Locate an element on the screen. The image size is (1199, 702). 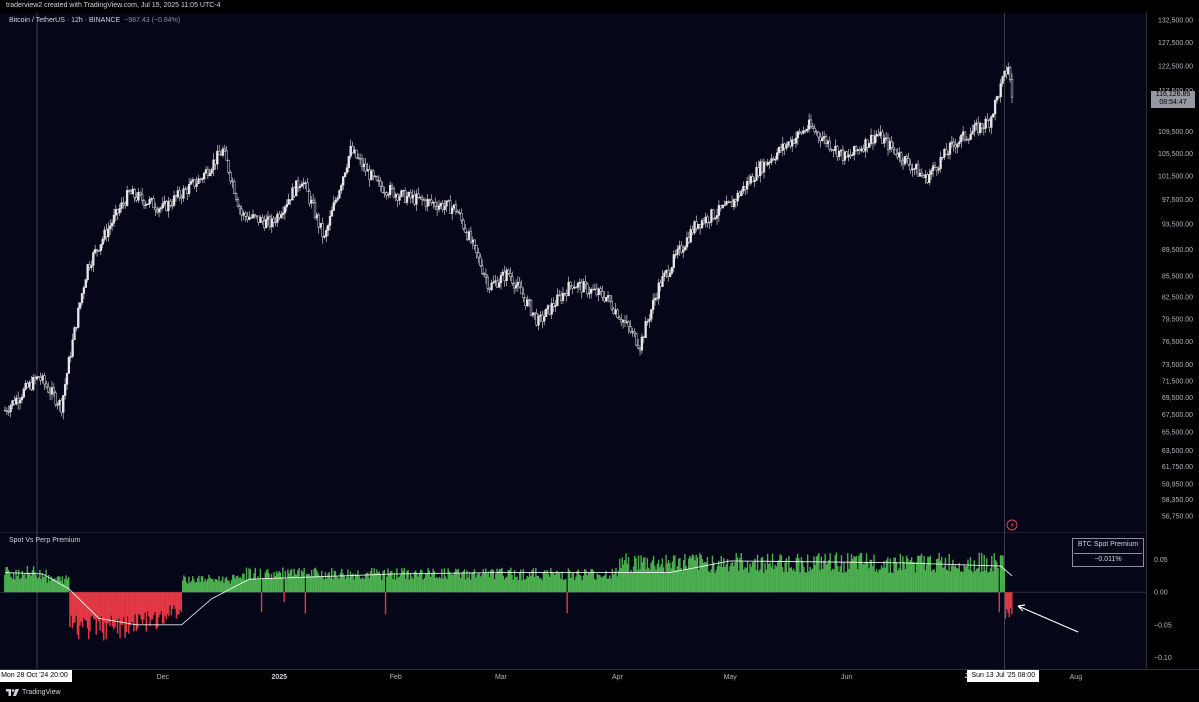
pane-separator is located at coordinates (573, 532).